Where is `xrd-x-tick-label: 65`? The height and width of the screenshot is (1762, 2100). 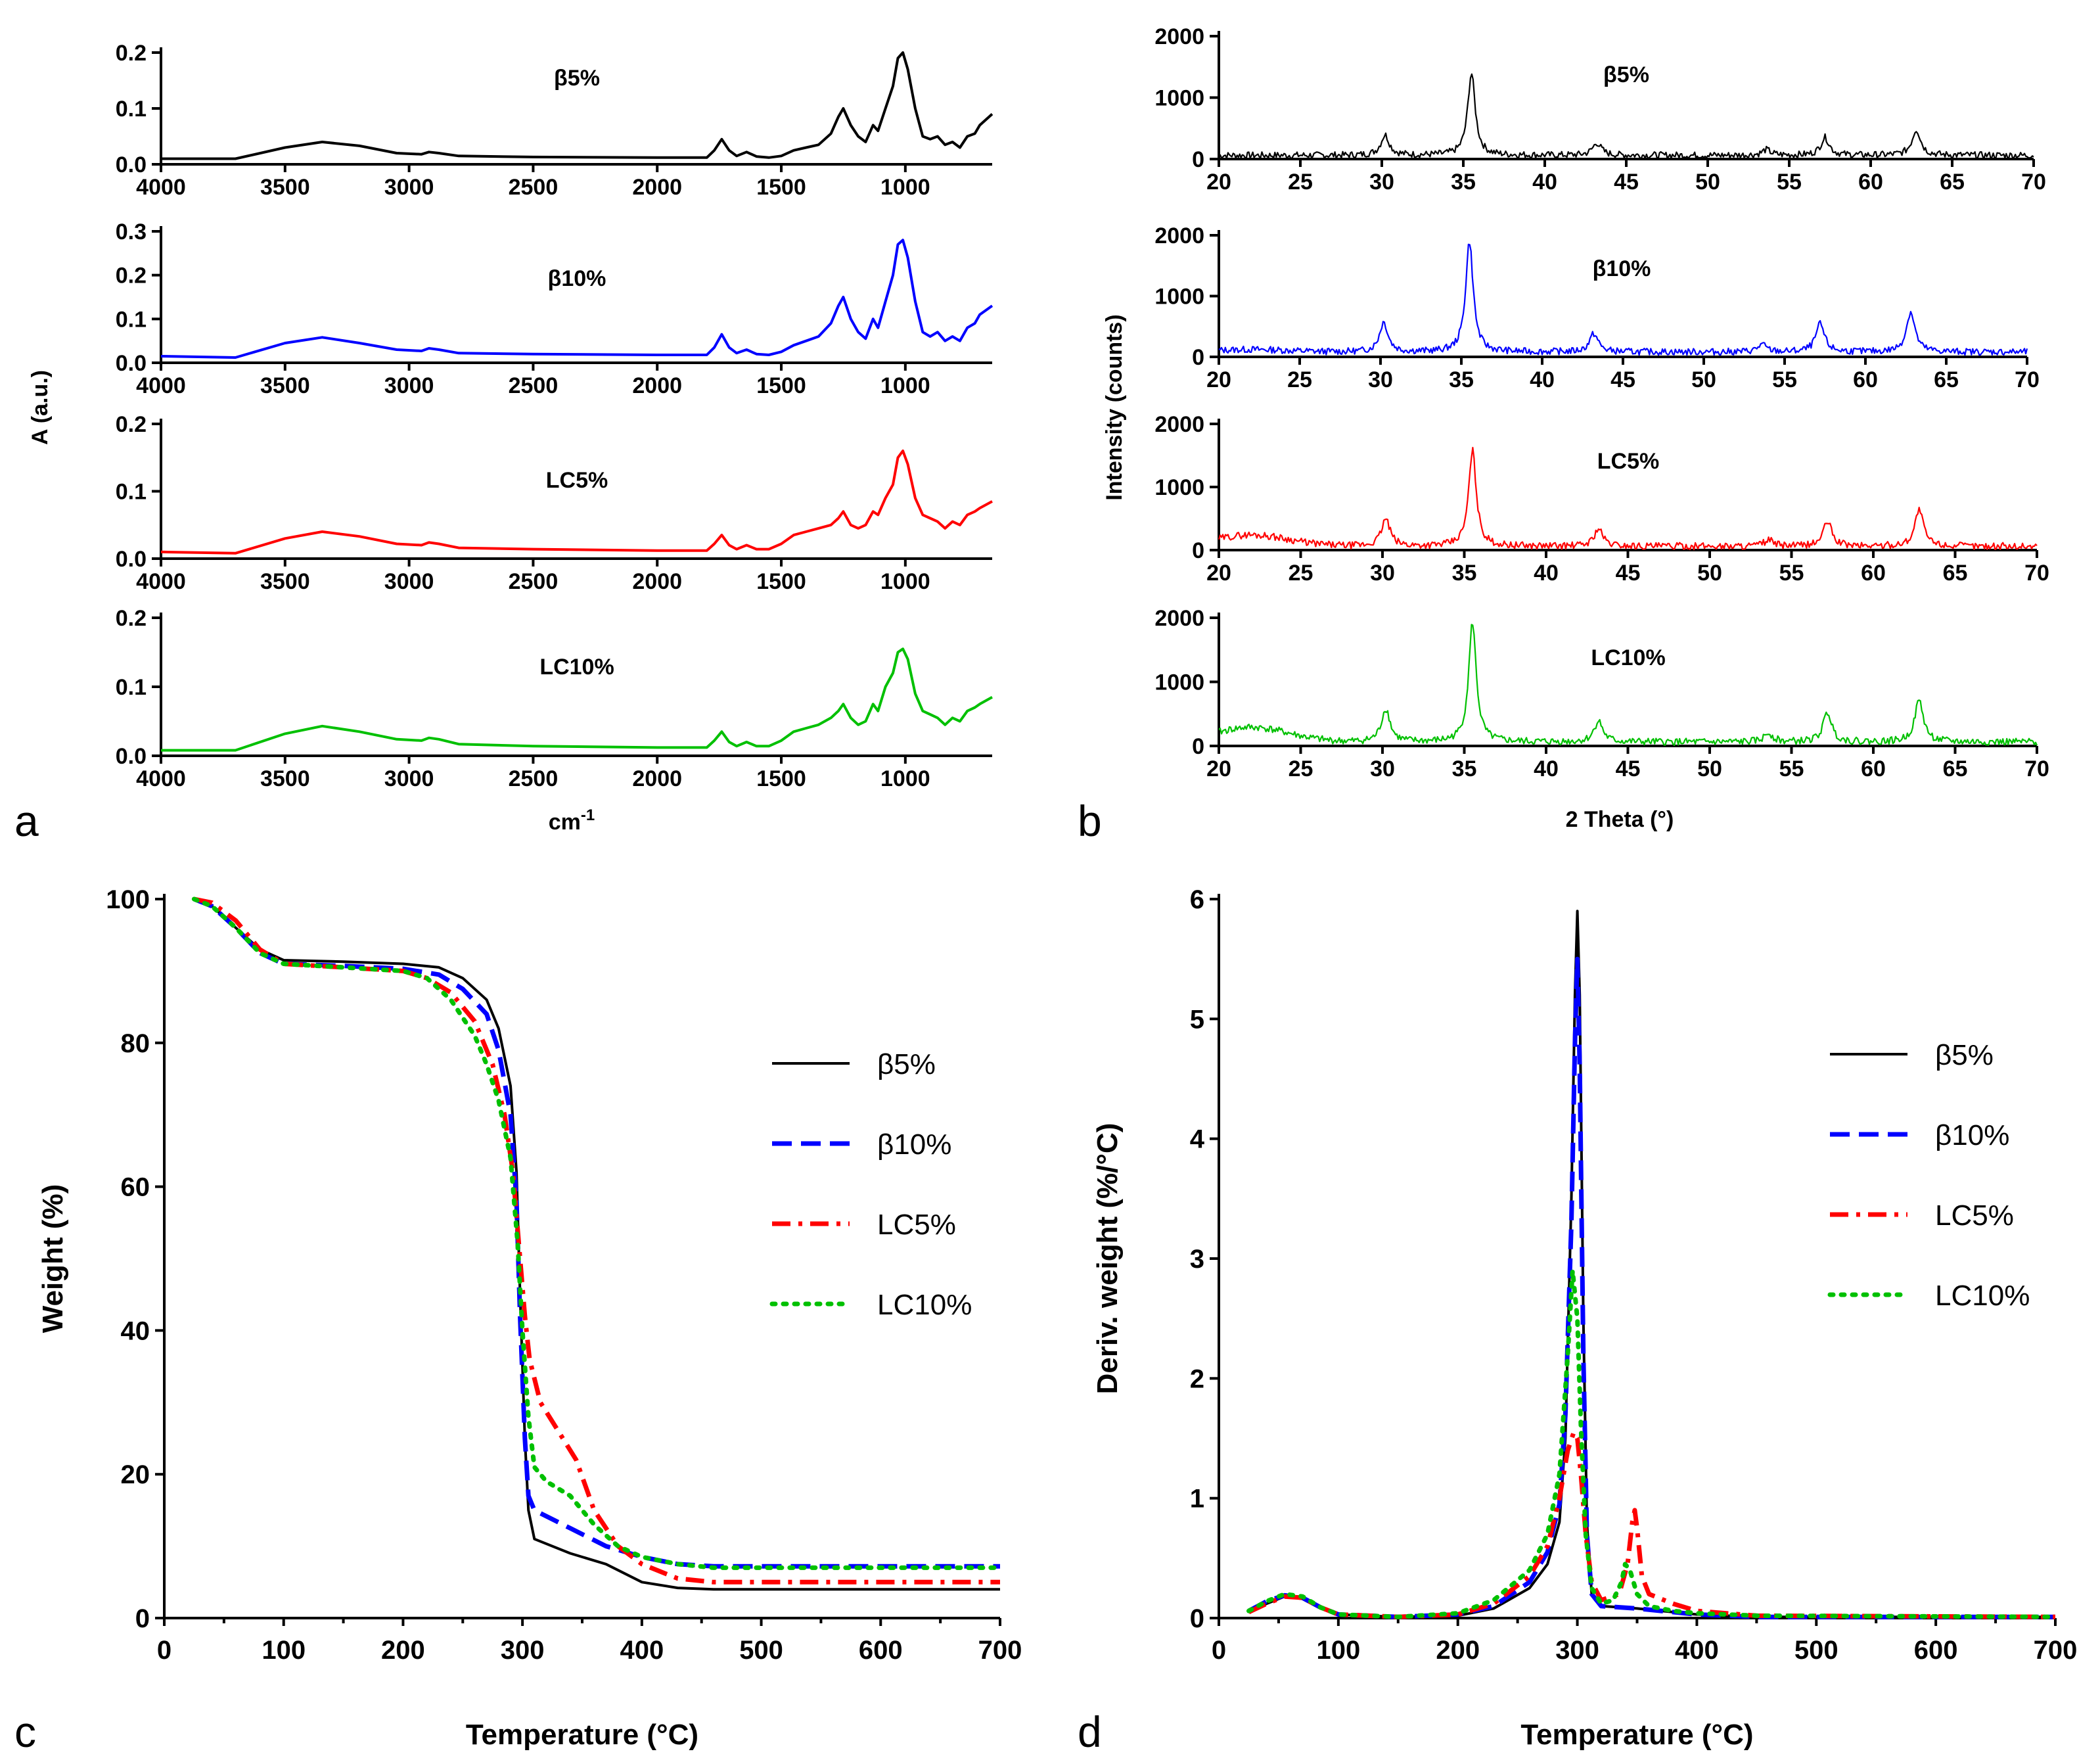
xrd-x-tick-label: 65 is located at coordinates (1952, 182).